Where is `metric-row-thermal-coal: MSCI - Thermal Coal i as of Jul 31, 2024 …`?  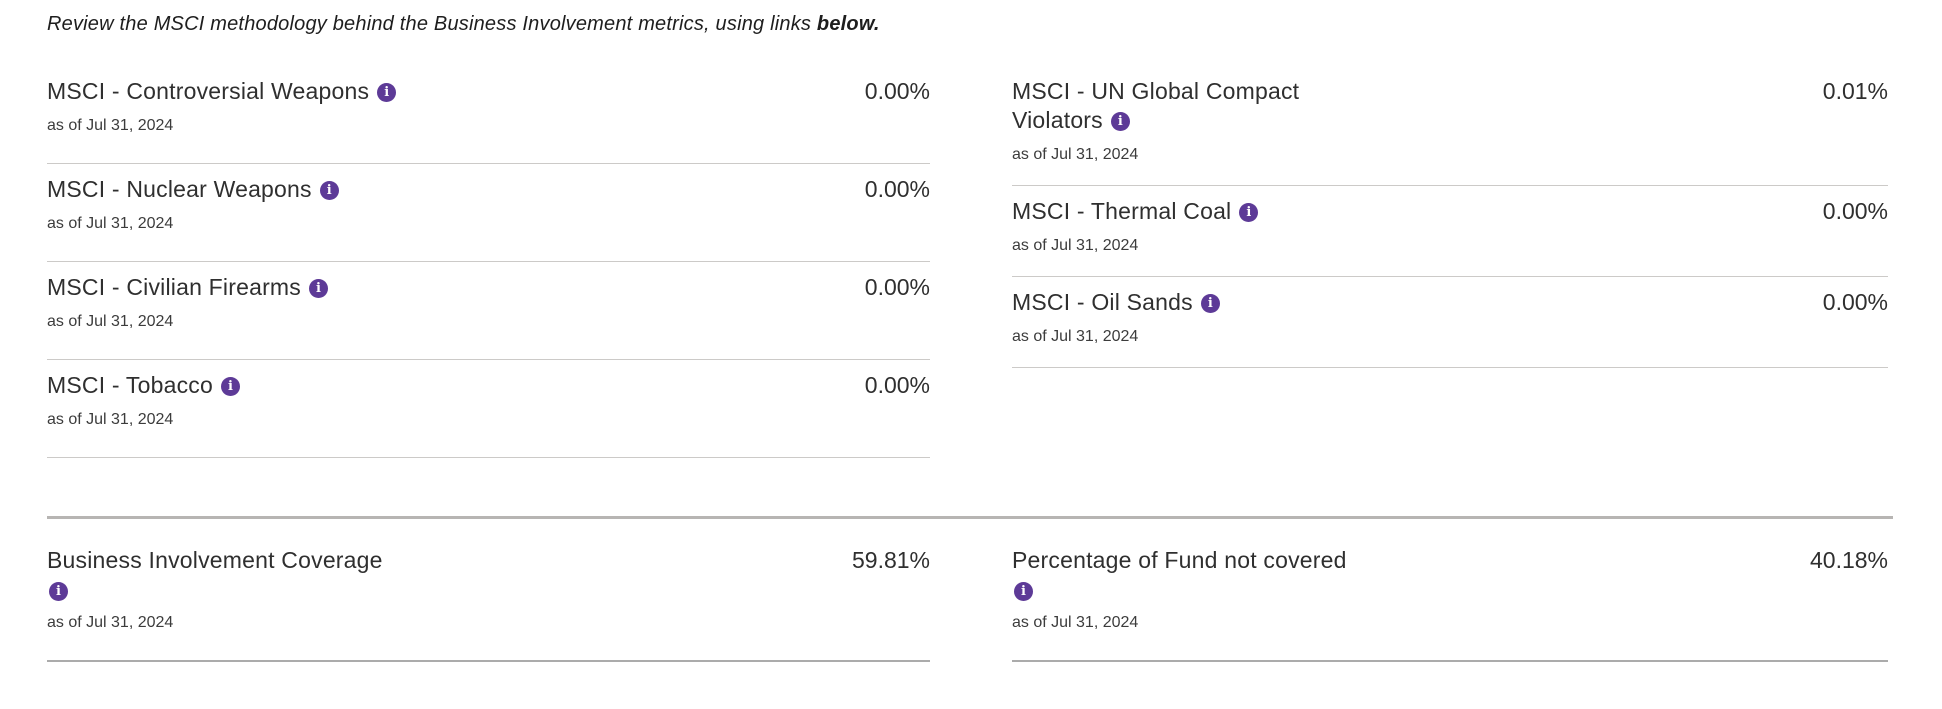 metric-row-thermal-coal: MSCI - Thermal Coal i as of Jul 31, 2024 … is located at coordinates (1450, 231).